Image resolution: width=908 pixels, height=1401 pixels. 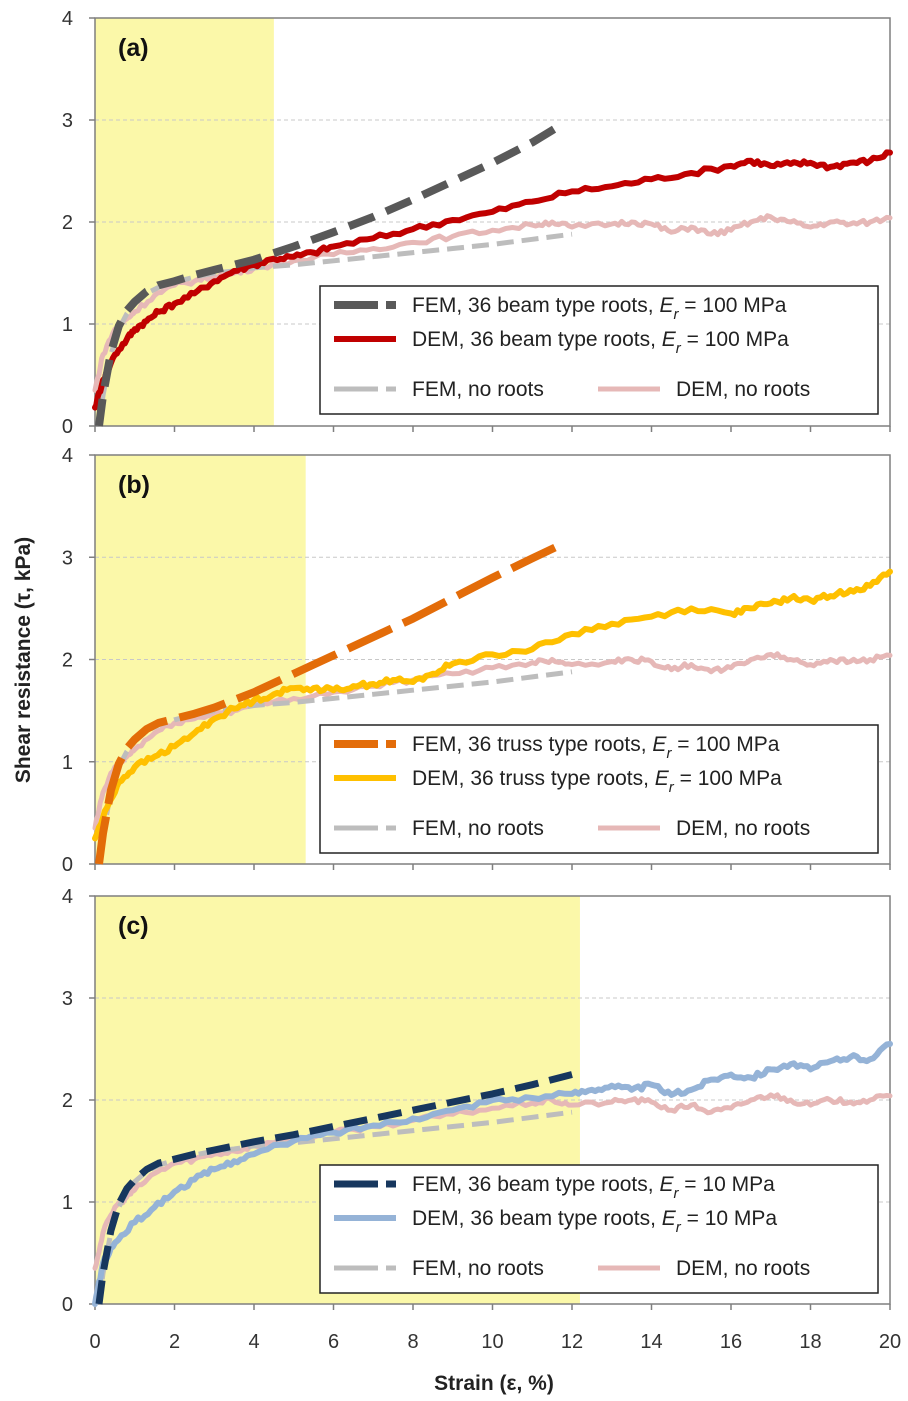 I want to click on legend-label: FEM, 36 truss type roots, Er = 100 MPa, so click(x=596, y=747).